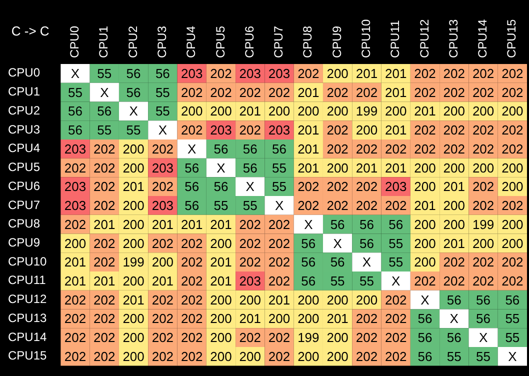 The width and height of the screenshot is (529, 376). Describe the element at coordinates (27, 280) in the screenshot. I see `y-tick-label: CPU11` at that location.